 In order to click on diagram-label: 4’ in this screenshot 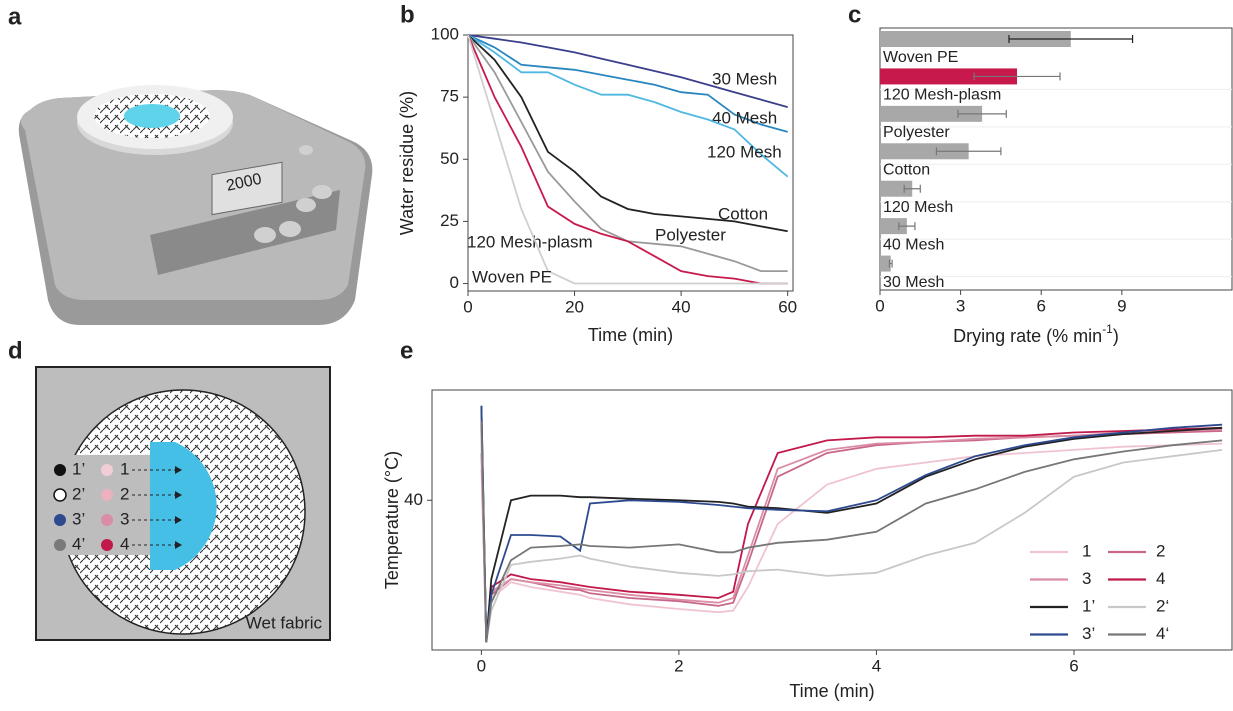, I will do `click(78, 543)`.